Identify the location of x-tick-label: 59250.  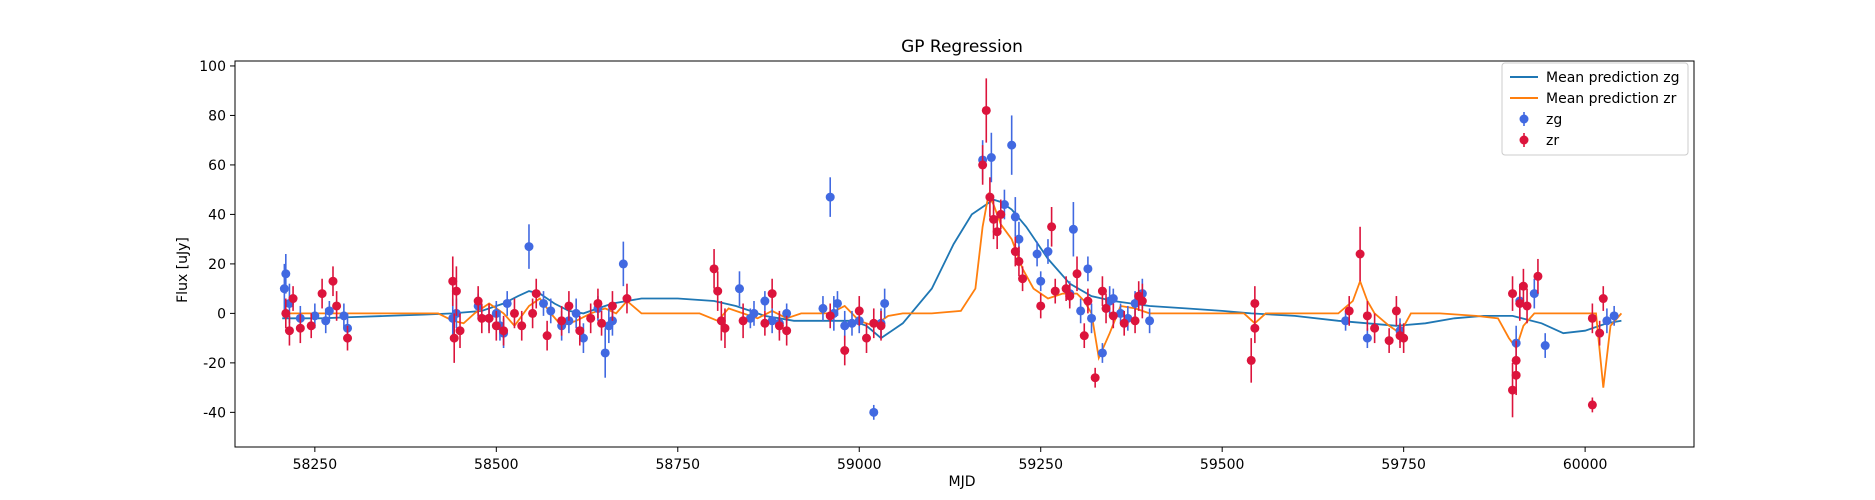
(1040, 465).